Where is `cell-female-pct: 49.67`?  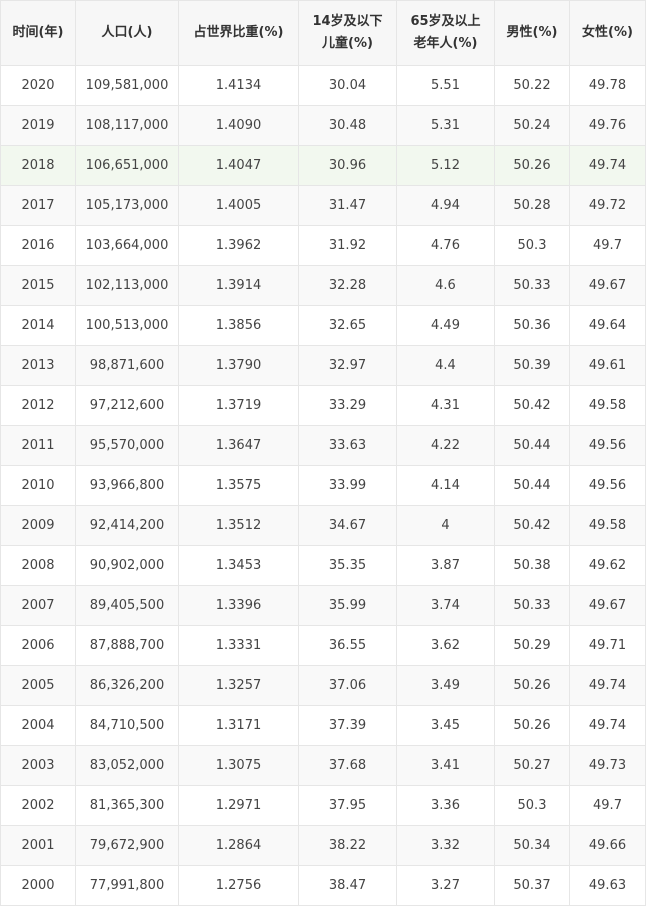 cell-female-pct: 49.67 is located at coordinates (607, 605).